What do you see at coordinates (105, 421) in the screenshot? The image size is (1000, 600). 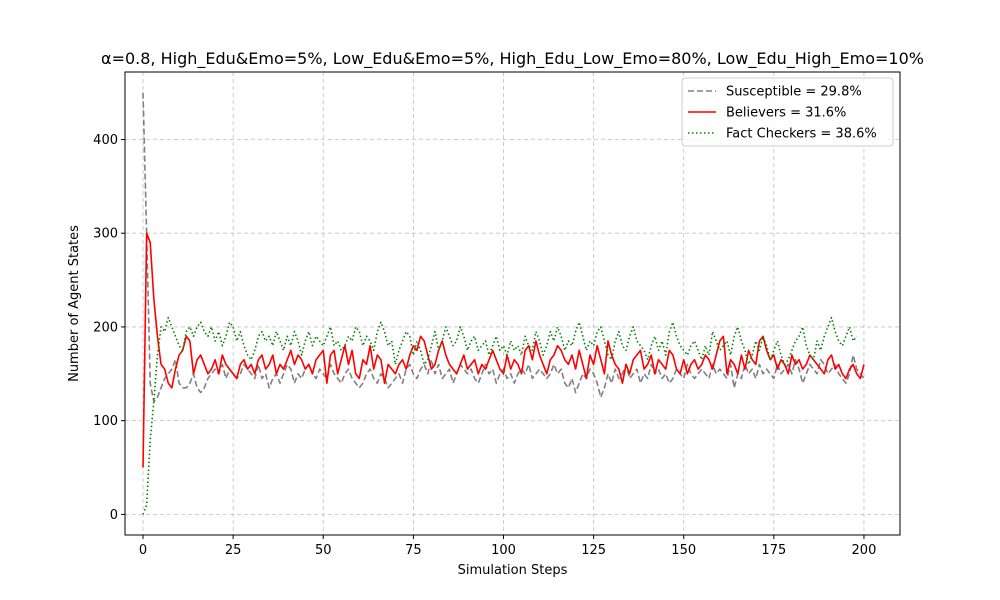 I see `y-tick-label: 100` at bounding box center [105, 421].